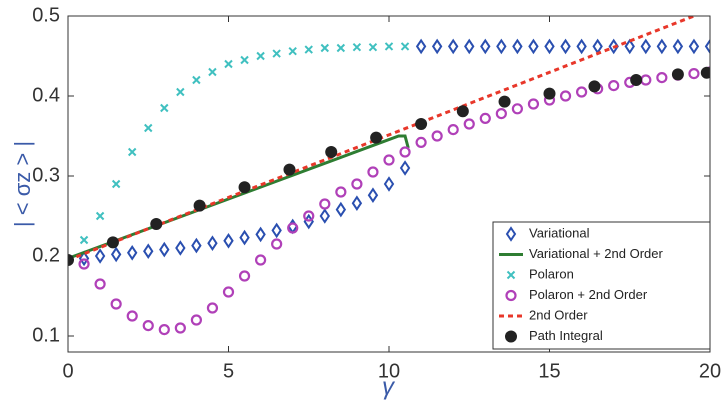 This screenshot has width=721, height=402. I want to click on x-tick-label: 5, so click(228, 371).